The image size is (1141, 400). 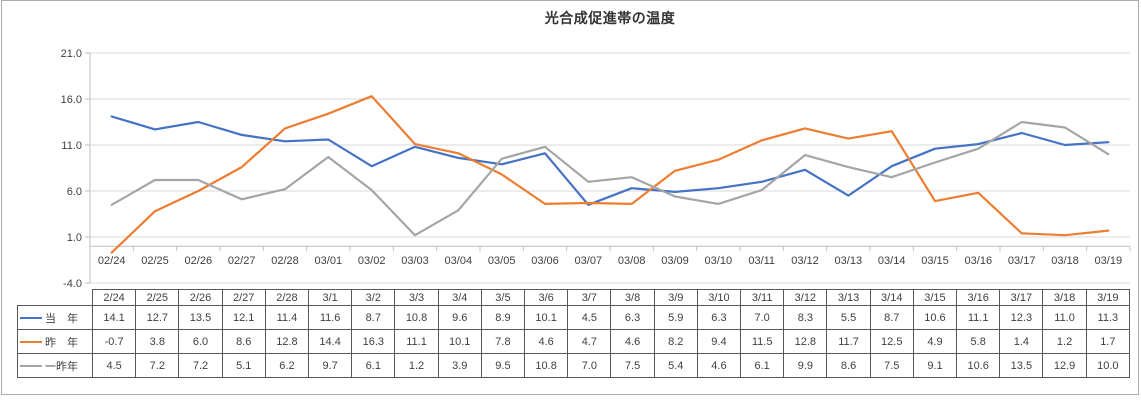 I want to click on value-cell: 4.7, so click(x=589, y=341).